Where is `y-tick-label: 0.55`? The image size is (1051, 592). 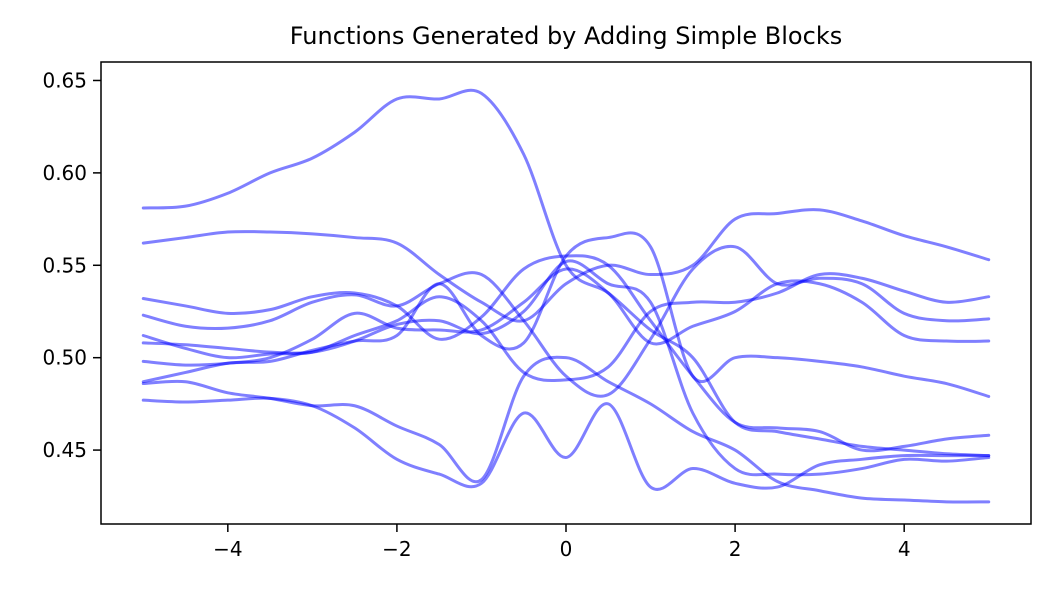
y-tick-label: 0.55 is located at coordinates (64, 265).